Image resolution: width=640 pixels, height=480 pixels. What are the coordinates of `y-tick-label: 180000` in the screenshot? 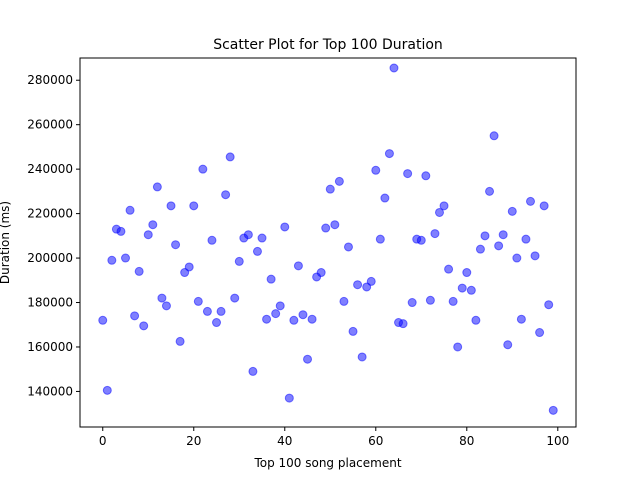 It's located at (50, 303).